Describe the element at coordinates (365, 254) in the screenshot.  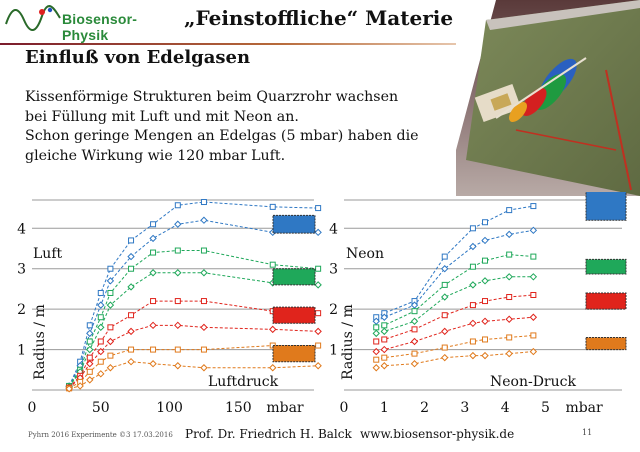
I see `chart-title: Neon` at that location.